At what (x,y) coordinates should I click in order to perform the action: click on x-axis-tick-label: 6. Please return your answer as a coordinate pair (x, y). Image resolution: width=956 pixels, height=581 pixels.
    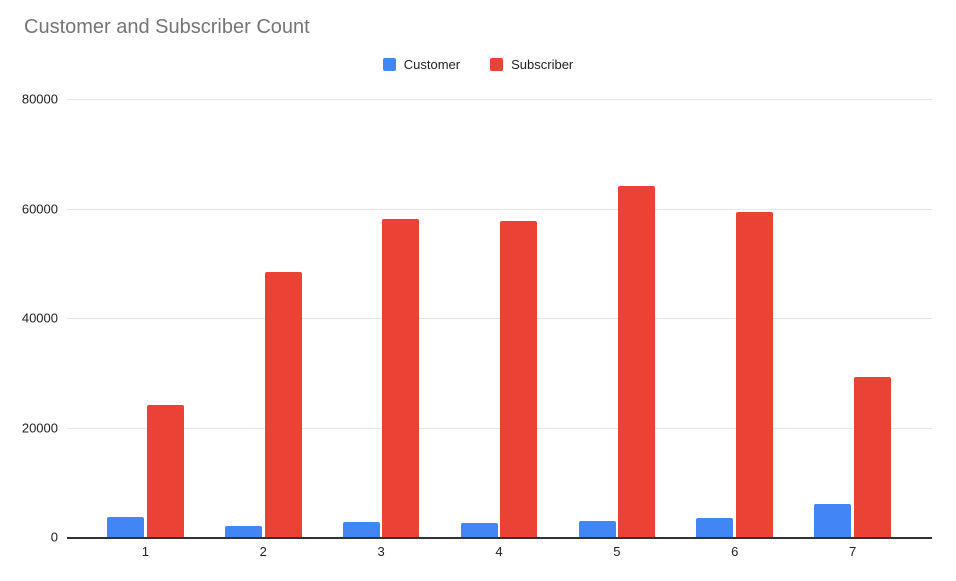
    Looking at the image, I should click on (735, 551).